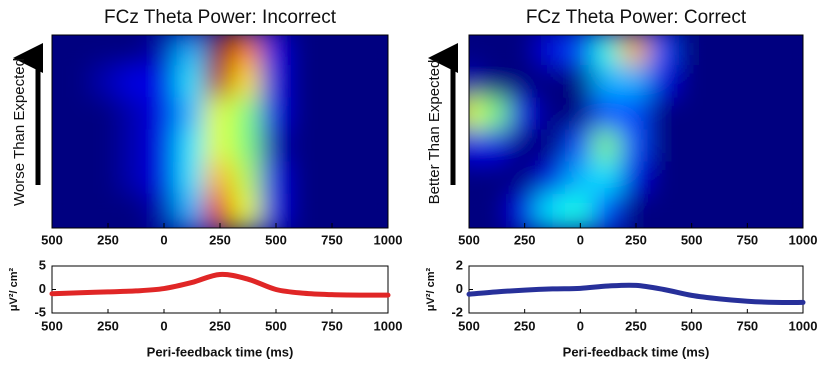 This screenshot has width=826, height=373. What do you see at coordinates (42, 288) in the screenshot?
I see `y-tick-label: 0` at bounding box center [42, 288].